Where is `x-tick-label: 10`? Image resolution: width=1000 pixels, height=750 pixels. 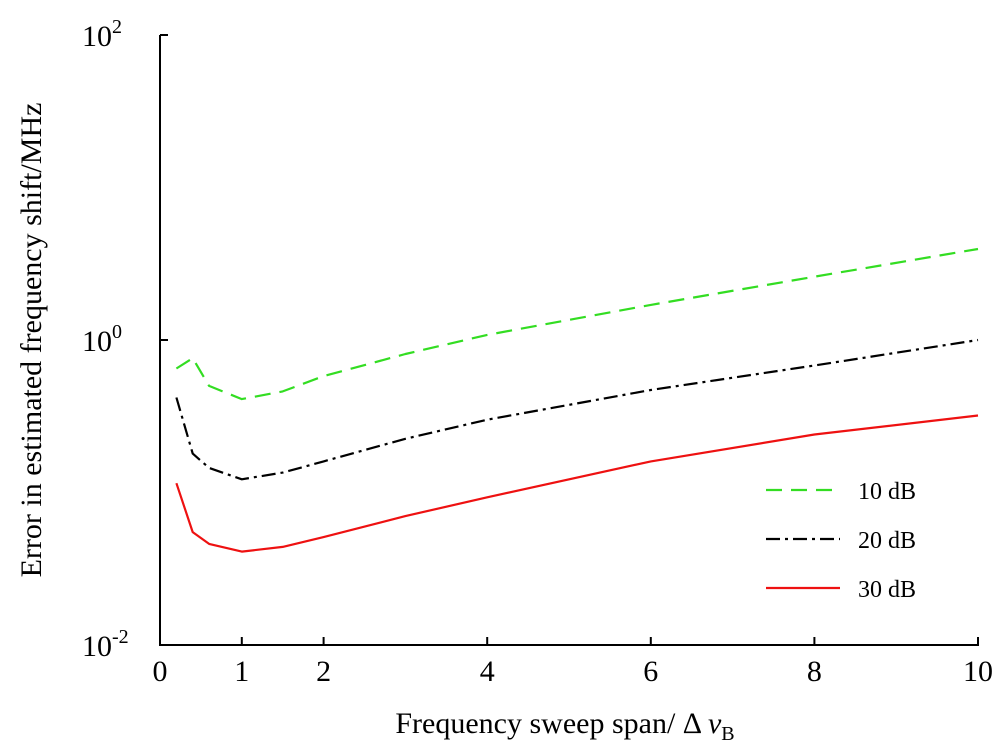 x-tick-label: 10 is located at coordinates (978, 671).